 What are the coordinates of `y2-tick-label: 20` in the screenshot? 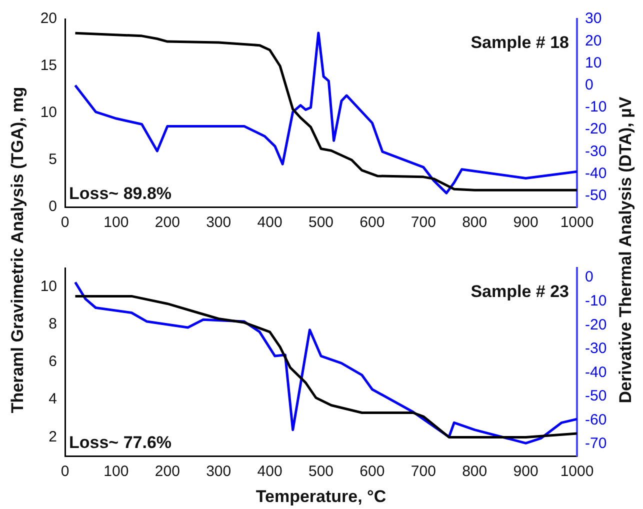 It's located at (593, 41).